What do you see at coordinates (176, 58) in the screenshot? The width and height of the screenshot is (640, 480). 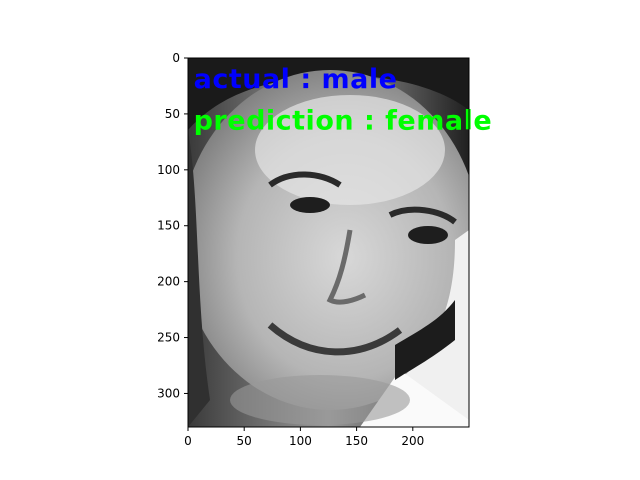 I see `y-tick-label: 0` at bounding box center [176, 58].